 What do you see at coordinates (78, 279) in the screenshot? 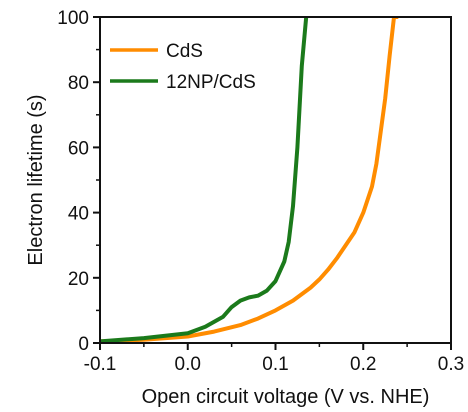
I see `y-tick-label: 20` at bounding box center [78, 279].